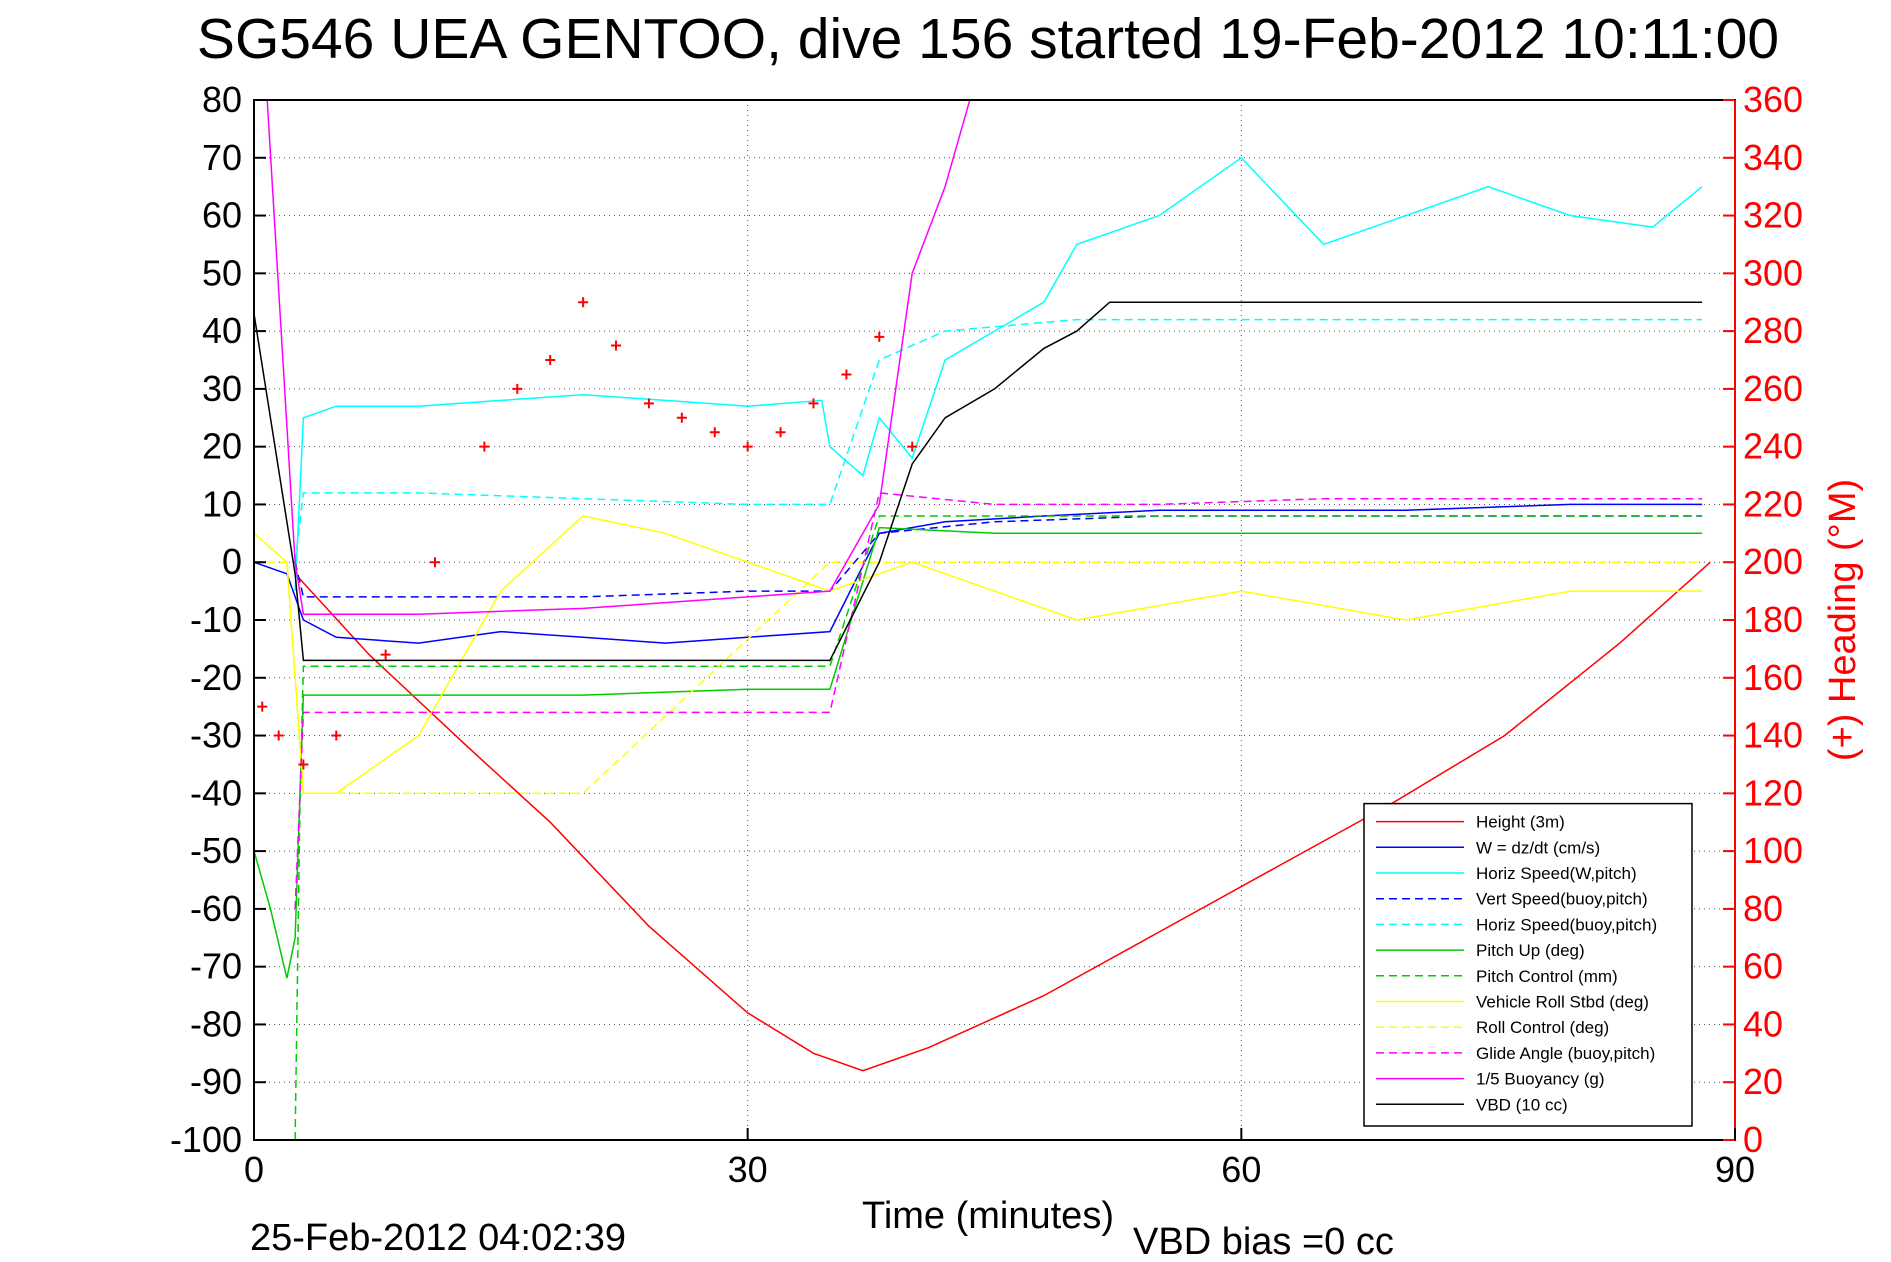 The height and width of the screenshot is (1262, 1891). I want to click on y2-tick-label: 20, so click(1763, 1081).